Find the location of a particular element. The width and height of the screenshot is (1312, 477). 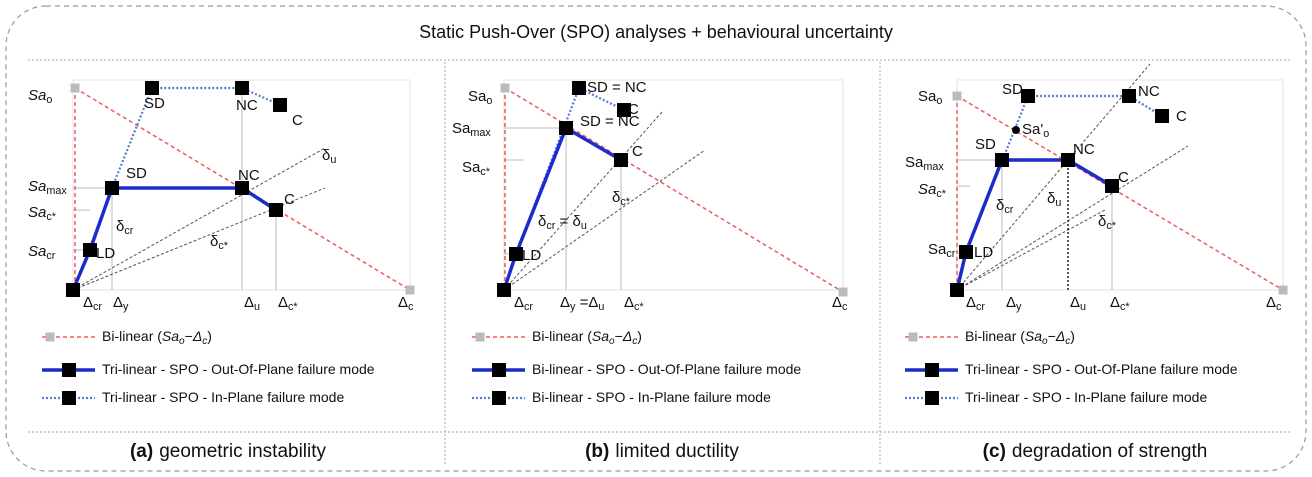

axis-label: Δc* is located at coordinates (1120, 303).